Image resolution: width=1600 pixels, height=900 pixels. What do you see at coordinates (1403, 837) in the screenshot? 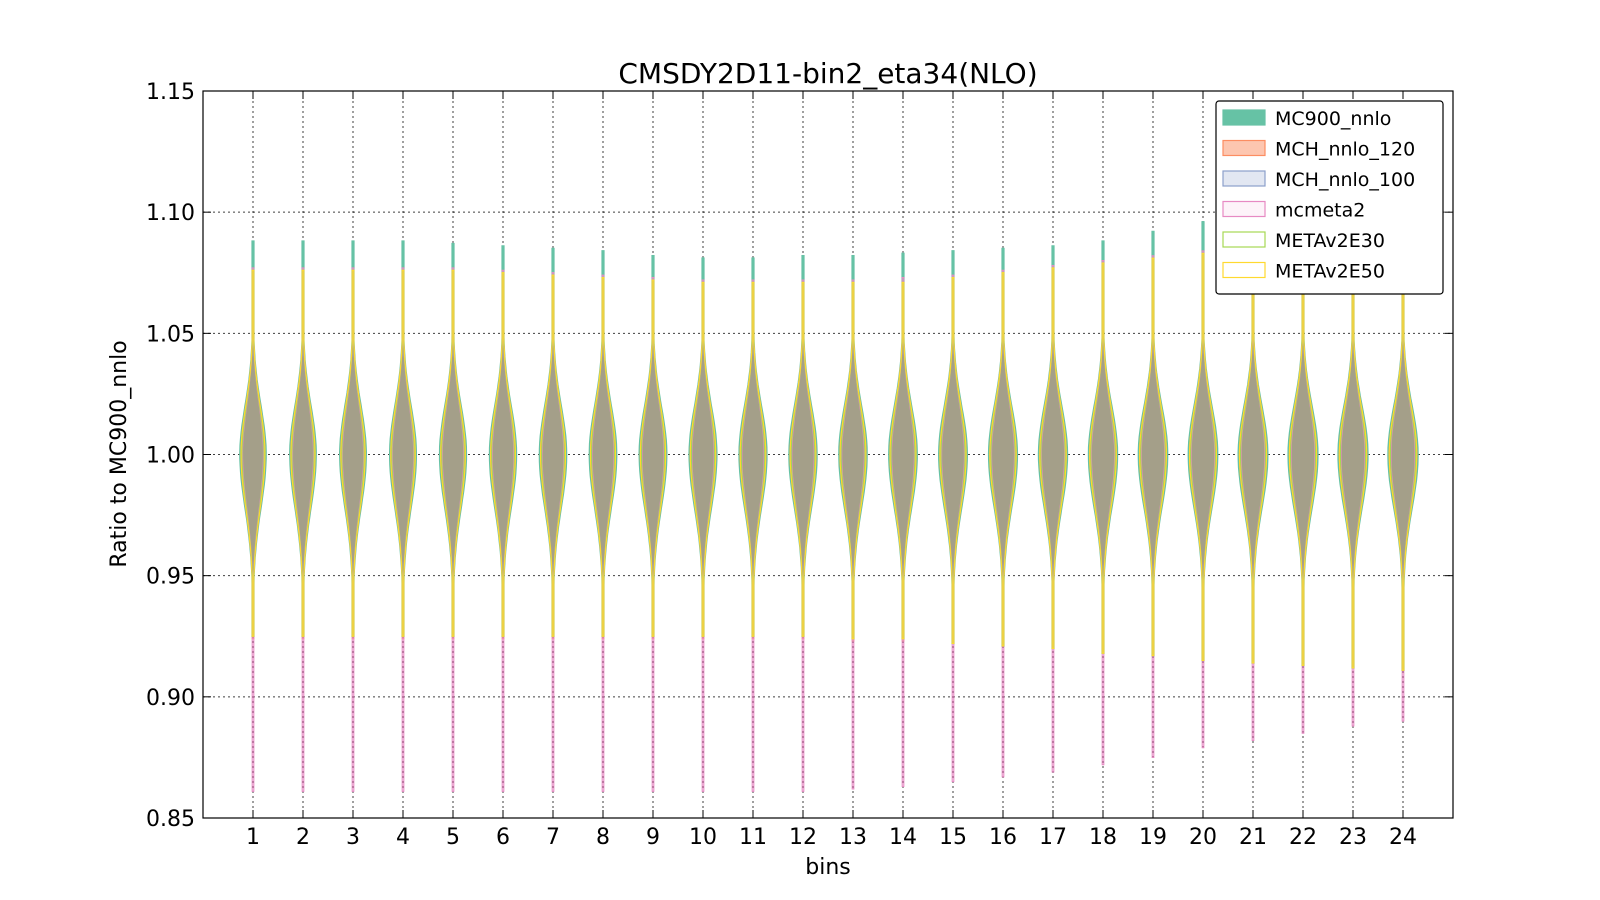
I see `x-tick-label: 24` at bounding box center [1403, 837].